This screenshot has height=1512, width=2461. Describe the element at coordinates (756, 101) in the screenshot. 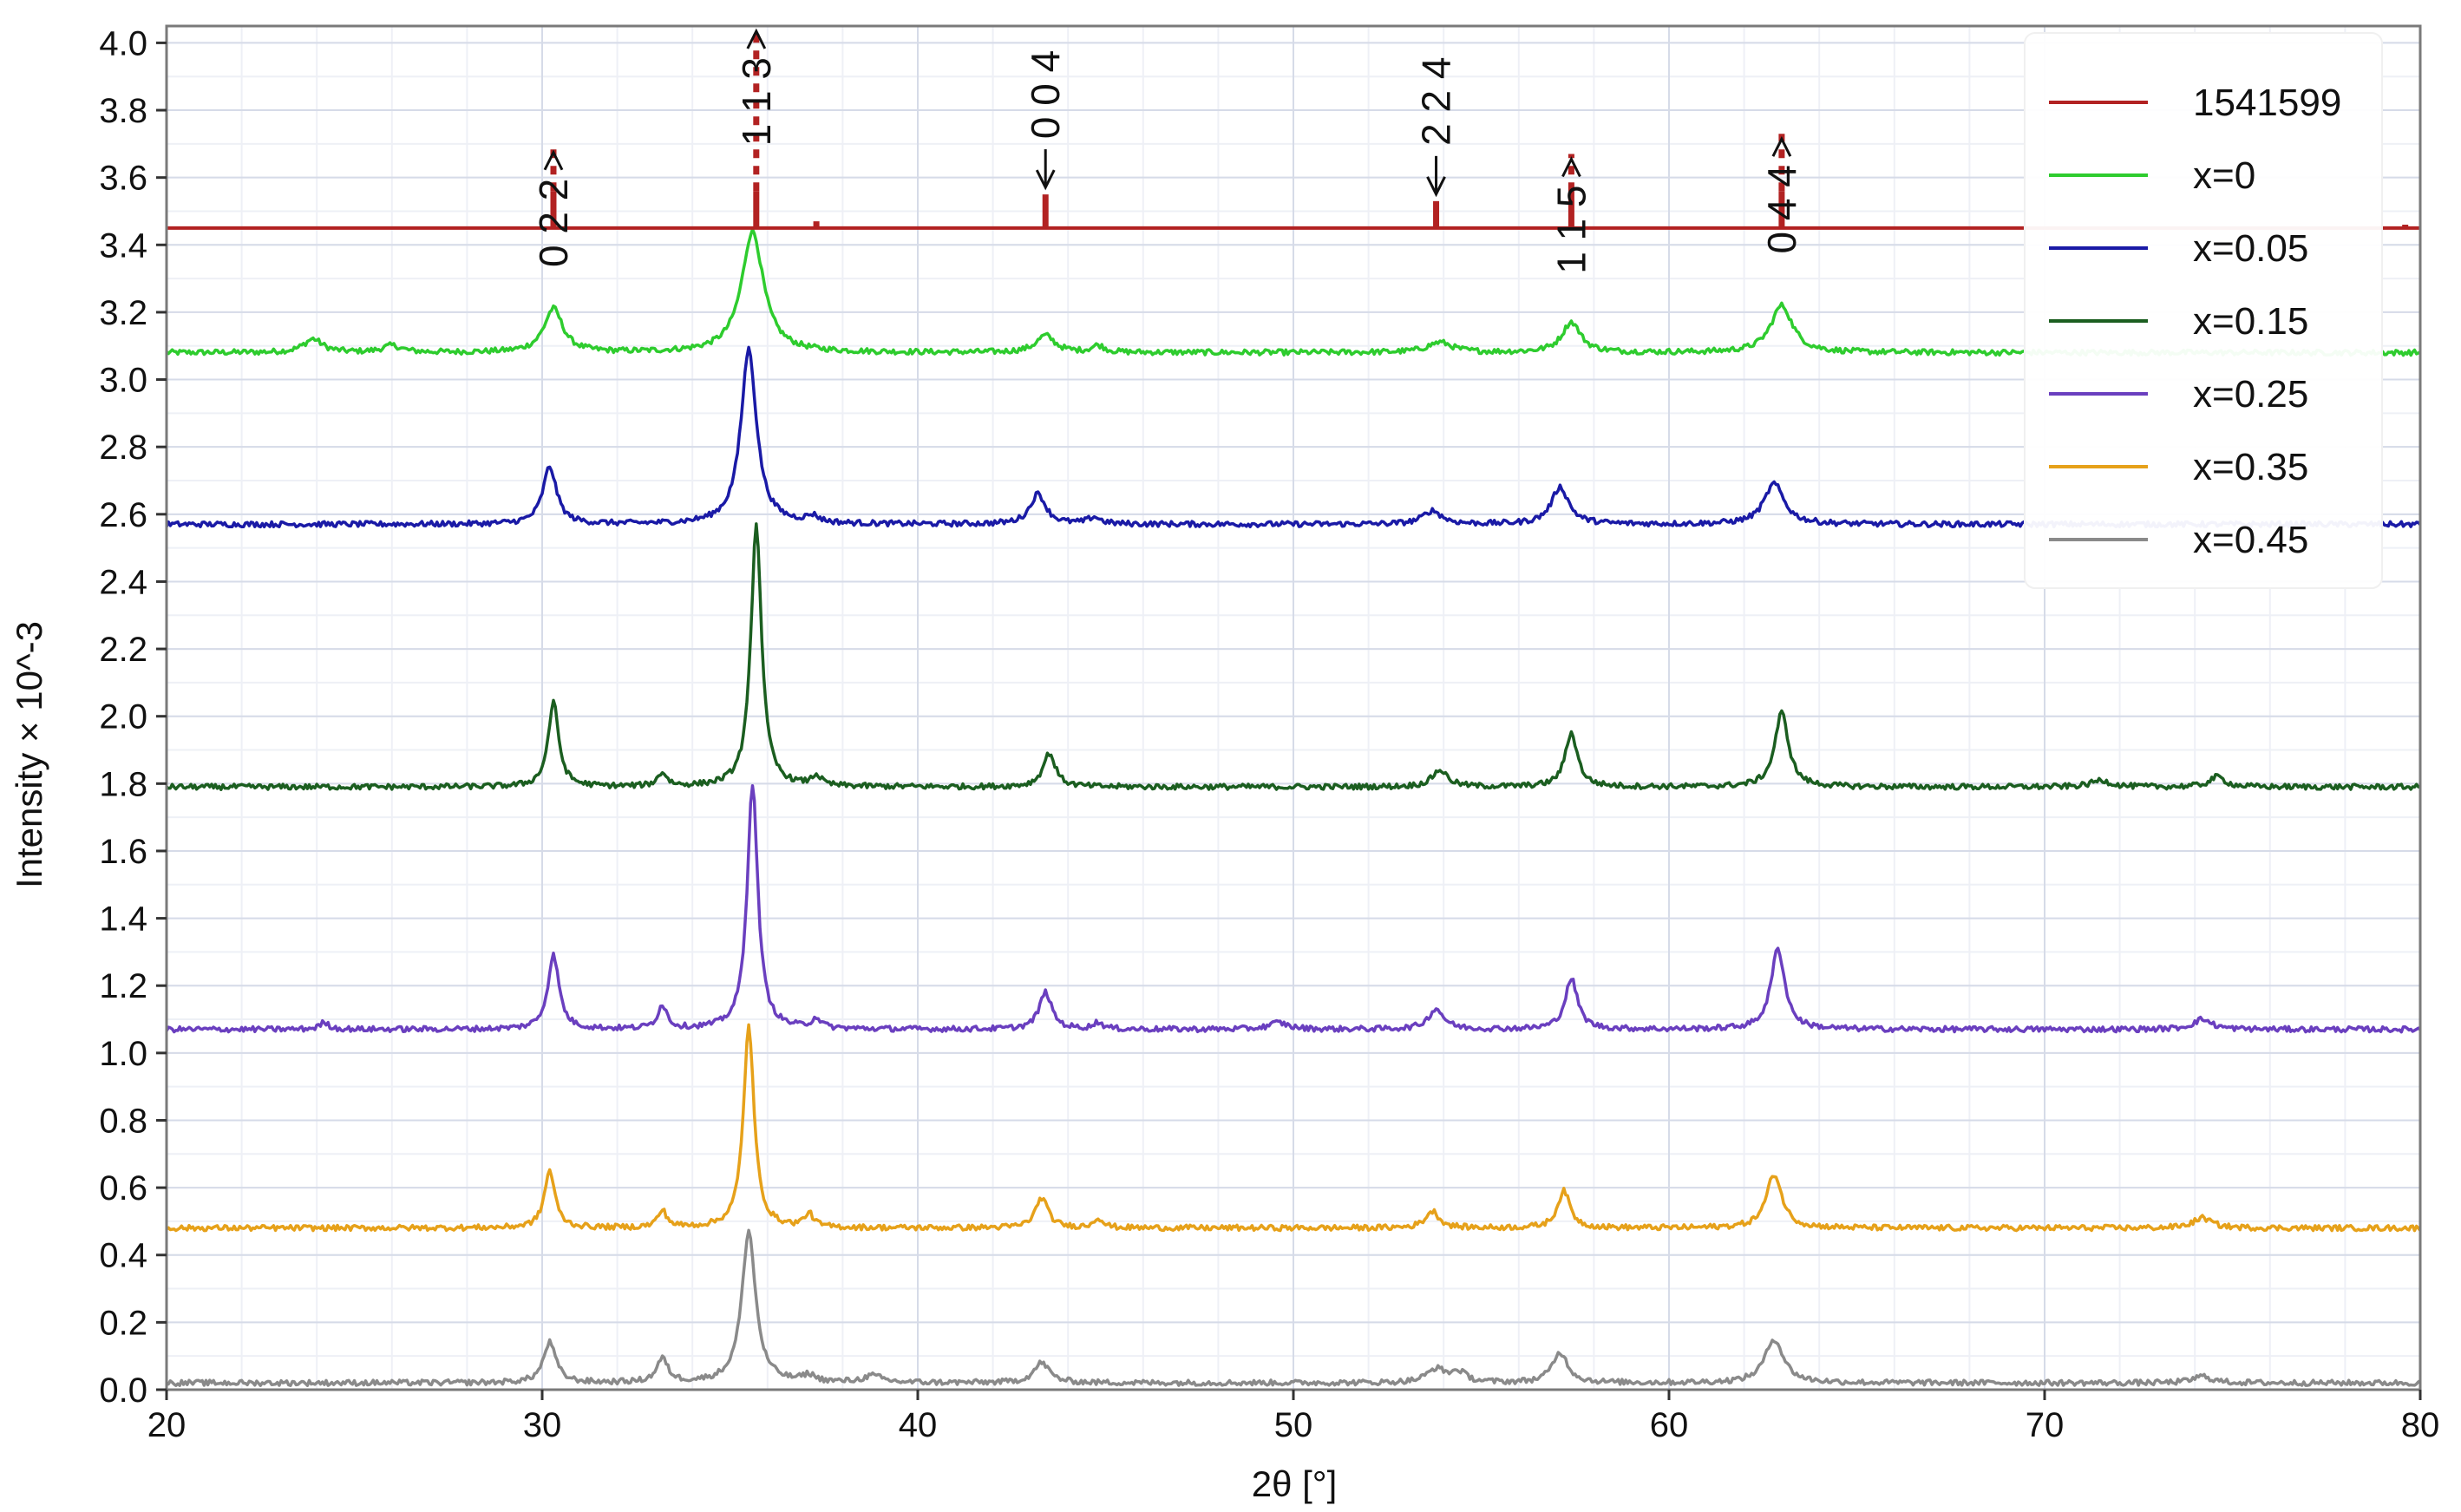

I see `hkl-label-1: 1 1 3` at that location.